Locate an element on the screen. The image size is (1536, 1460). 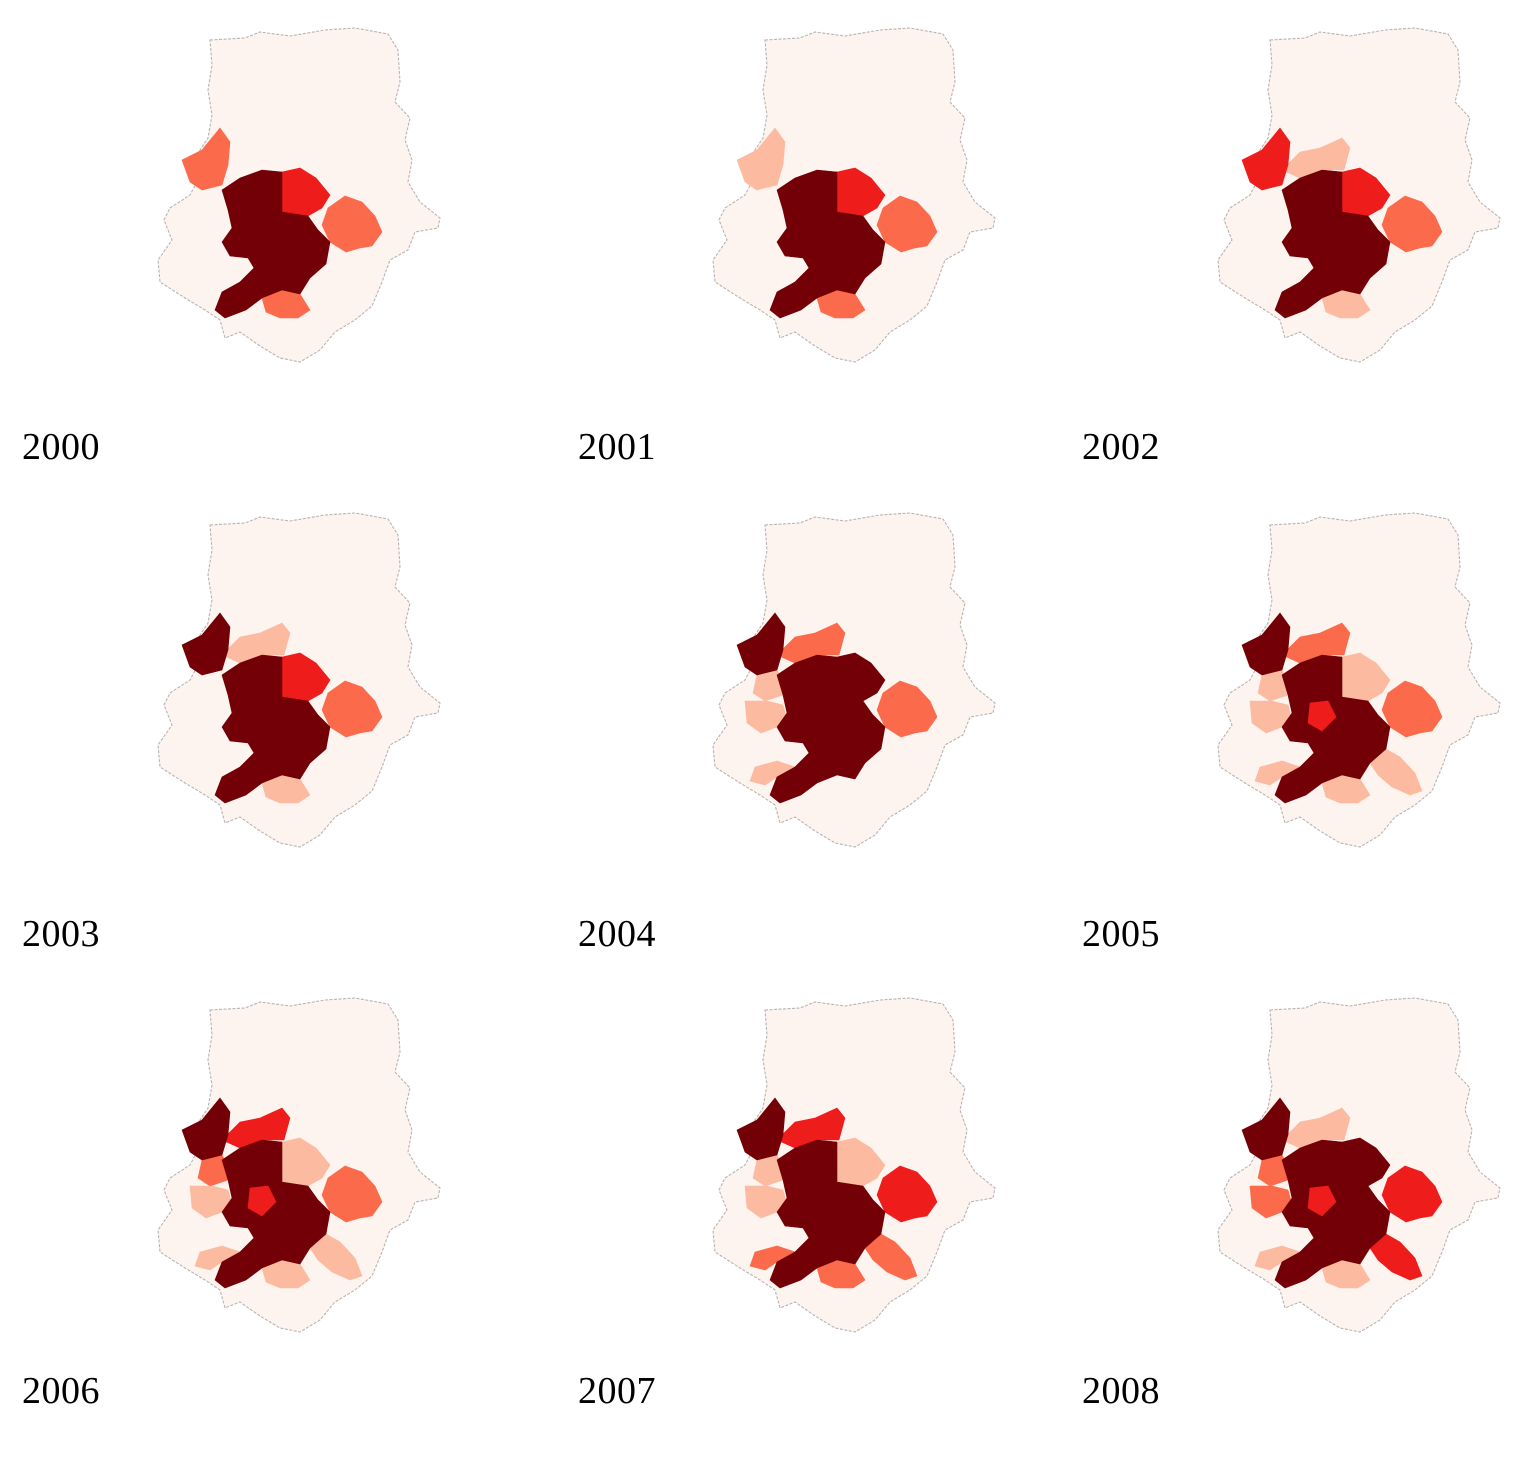
year-label: 2003 is located at coordinates (61, 934).